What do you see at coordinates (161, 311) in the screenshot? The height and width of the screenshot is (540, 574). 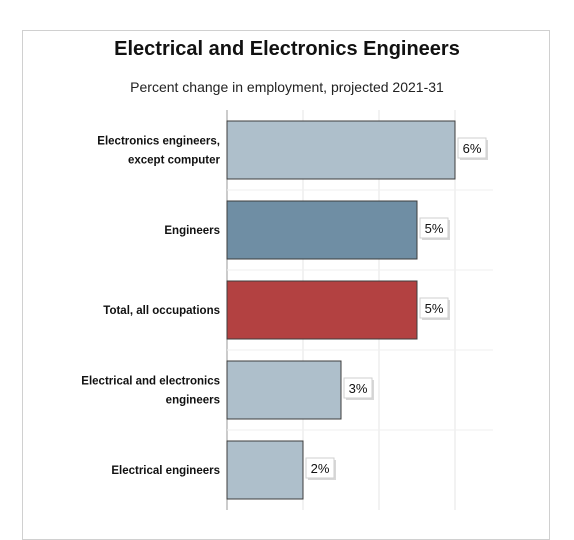 I see `category-label: Total, all occupations` at bounding box center [161, 311].